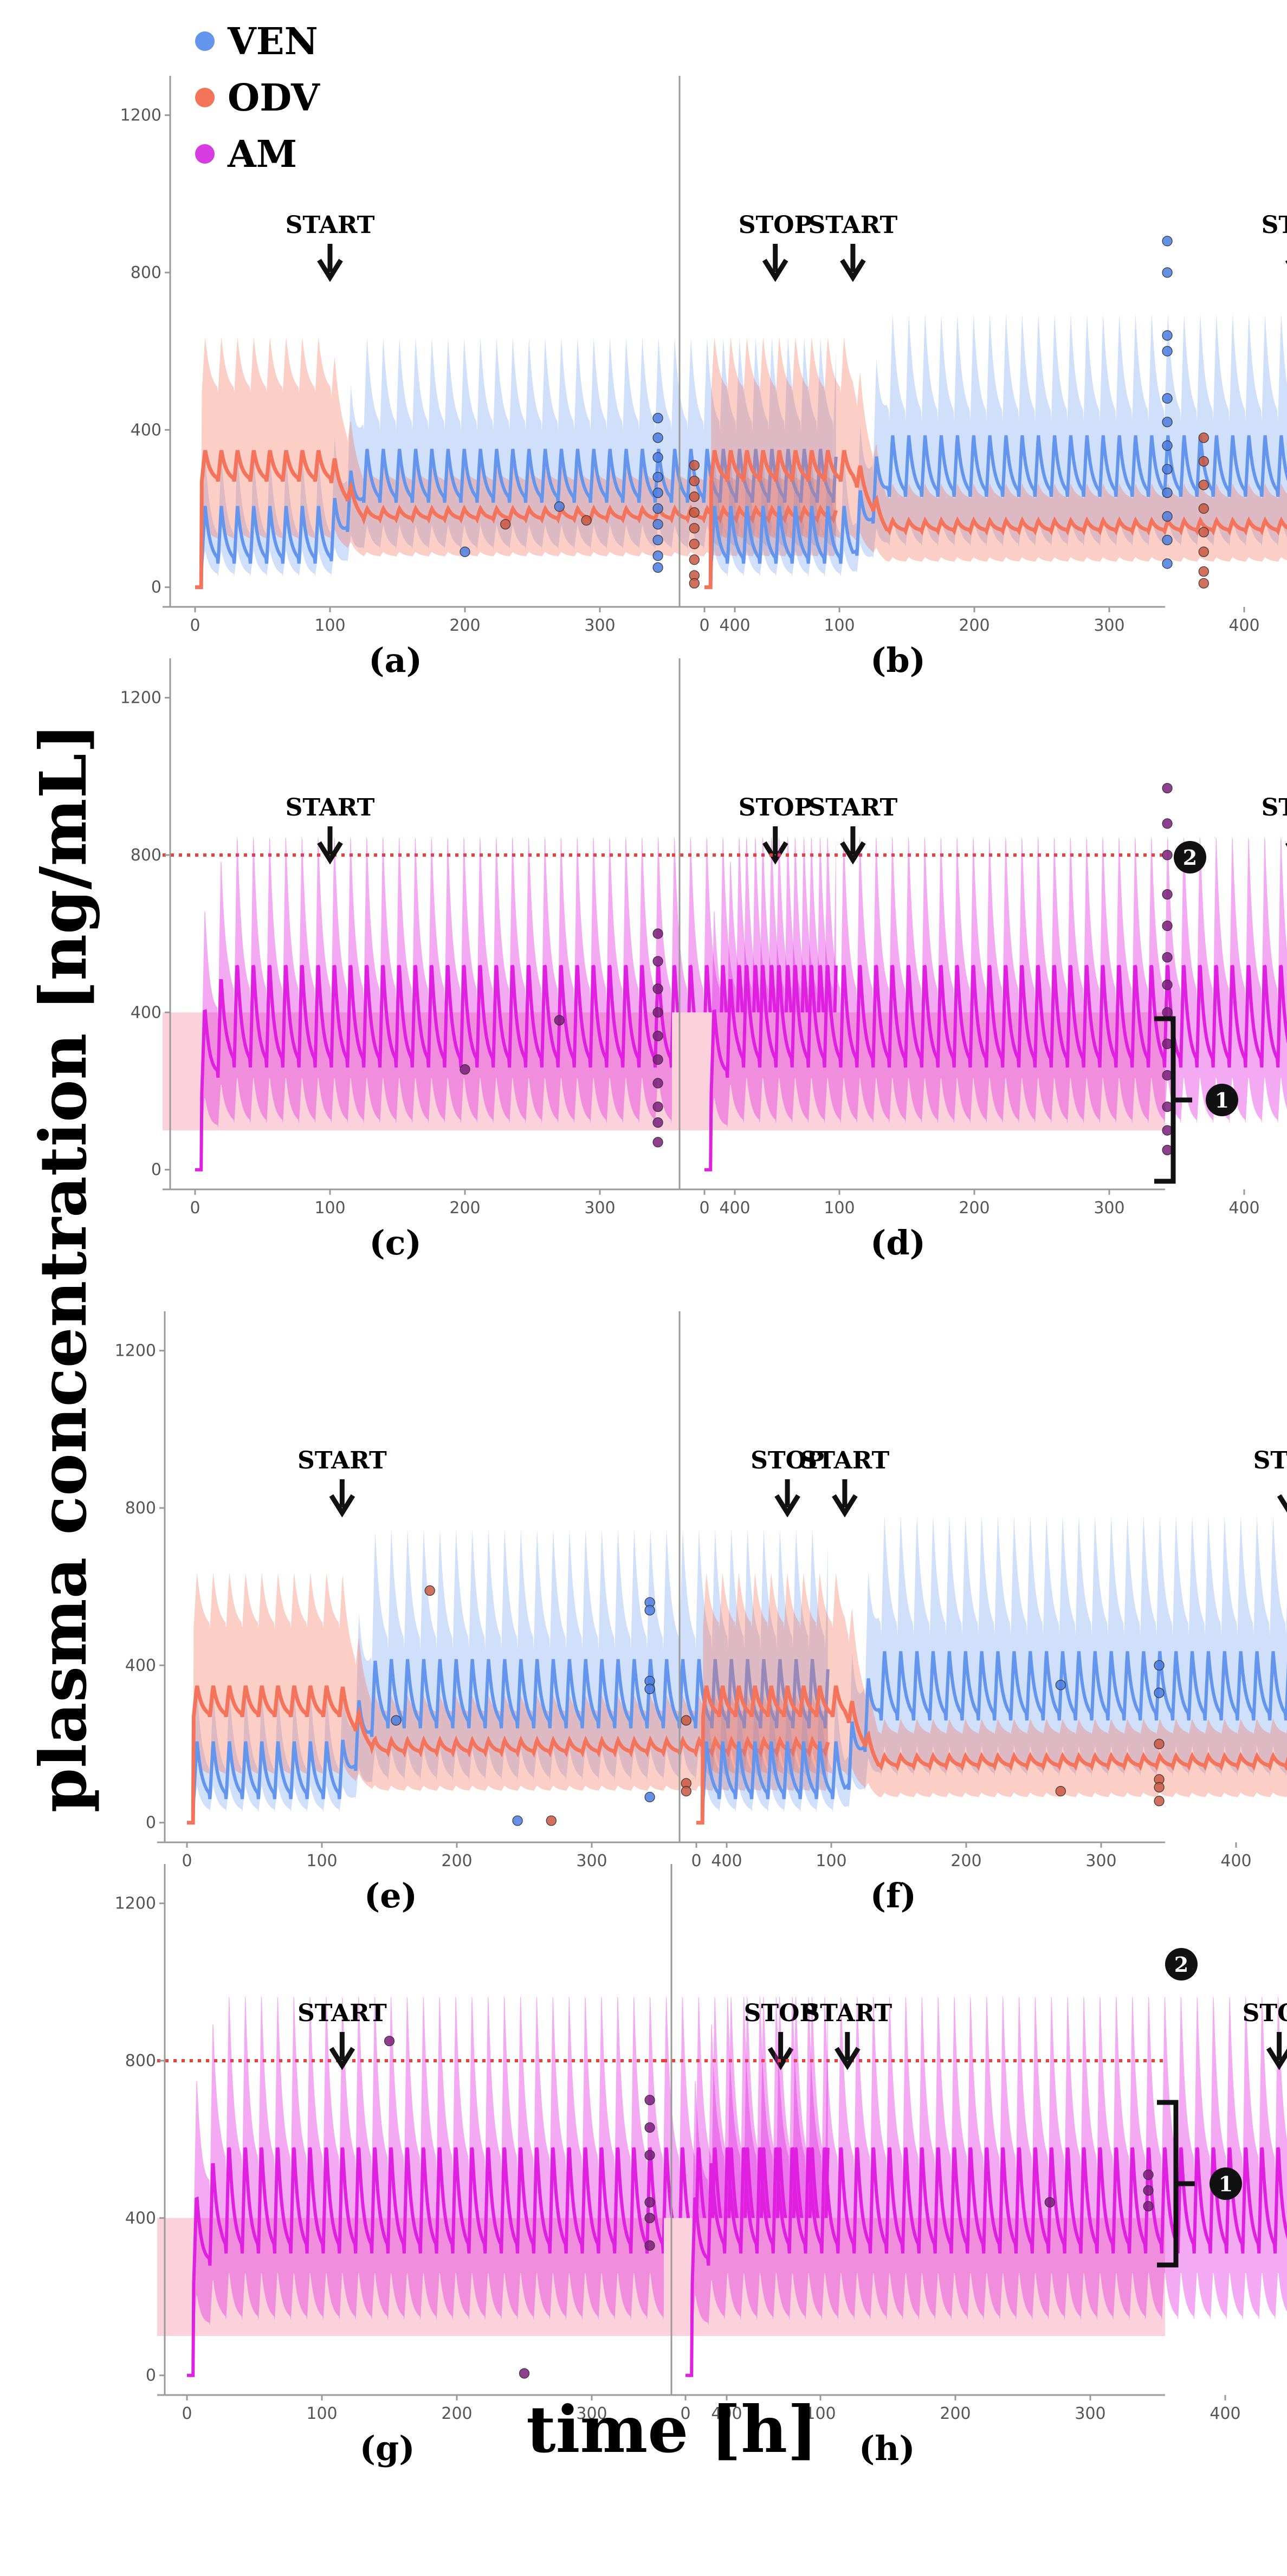  What do you see at coordinates (853, 807) in the screenshot?
I see `start-label-d: START` at bounding box center [853, 807].